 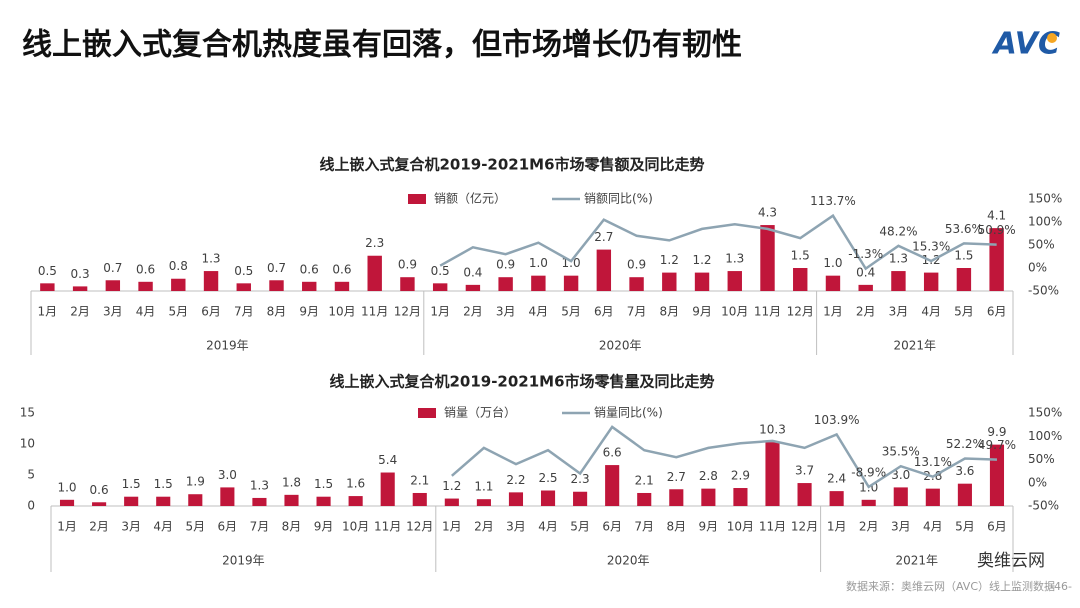 I want to click on logo: AVC, so click(x=1026, y=44).